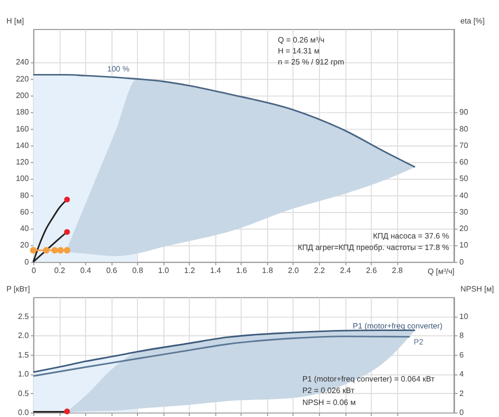 The width and height of the screenshot is (499, 417). What do you see at coordinates (23, 79) in the screenshot?
I see `y-tick-label: 220` at bounding box center [23, 79].